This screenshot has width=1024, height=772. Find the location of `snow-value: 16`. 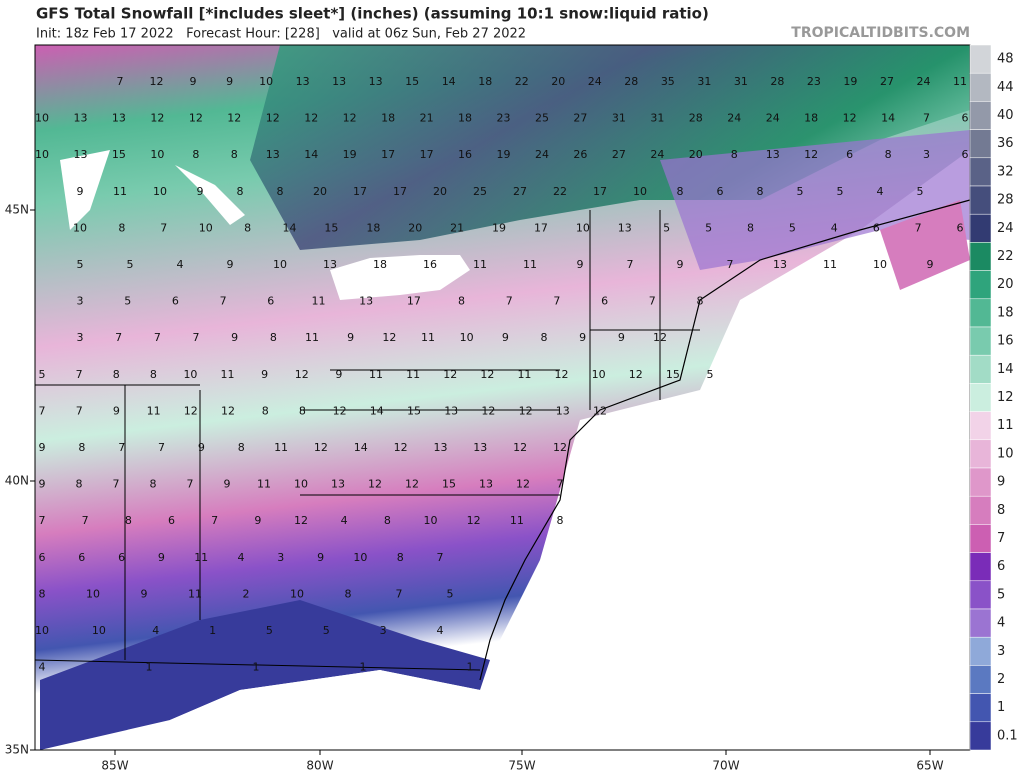

snow-value: 16 is located at coordinates (465, 154).